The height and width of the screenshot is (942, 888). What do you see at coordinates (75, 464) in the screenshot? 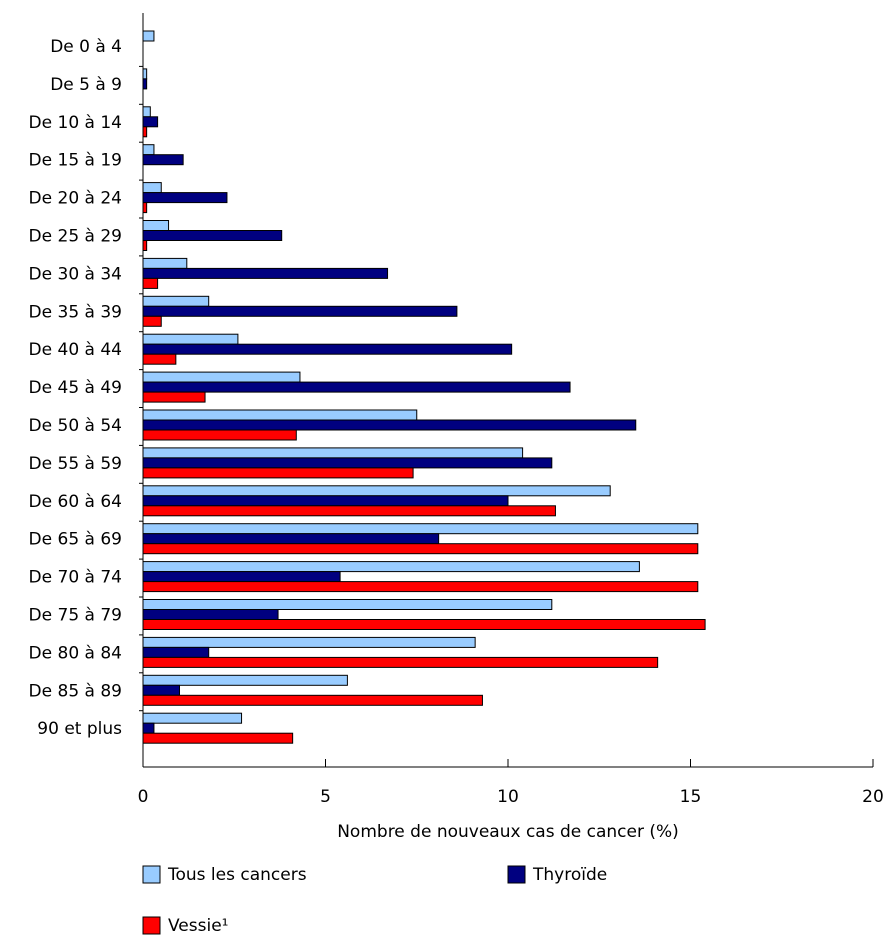
I see `category-label: De 55 à 59` at bounding box center [75, 464].